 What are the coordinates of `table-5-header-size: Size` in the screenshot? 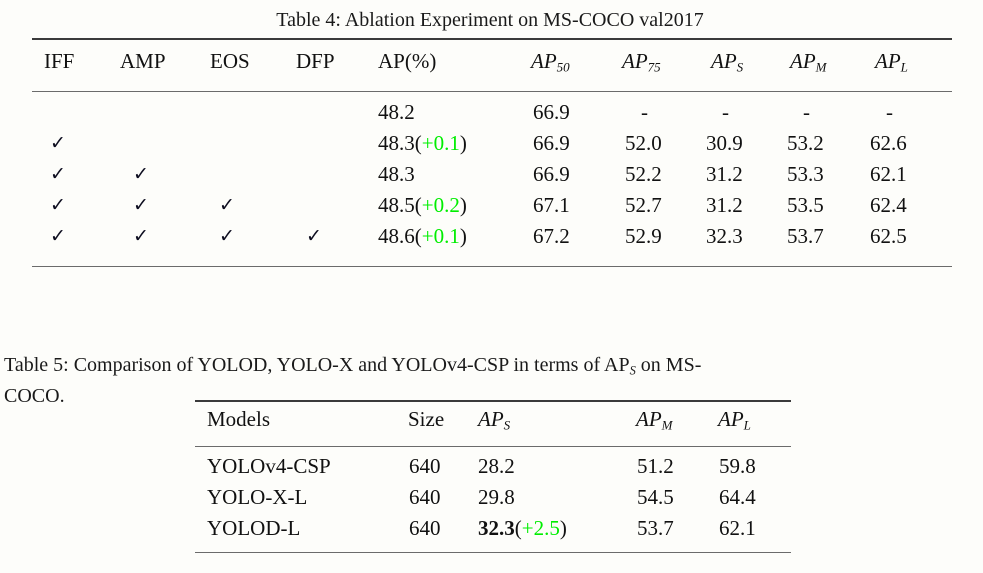 It's located at (426, 419).